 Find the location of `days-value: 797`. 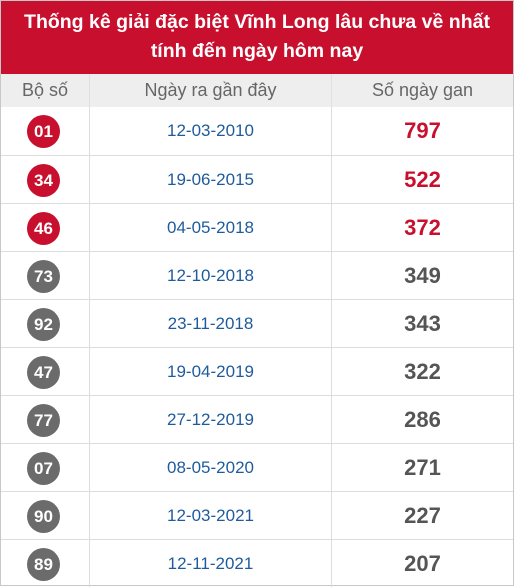

days-value: 797 is located at coordinates (422, 130).